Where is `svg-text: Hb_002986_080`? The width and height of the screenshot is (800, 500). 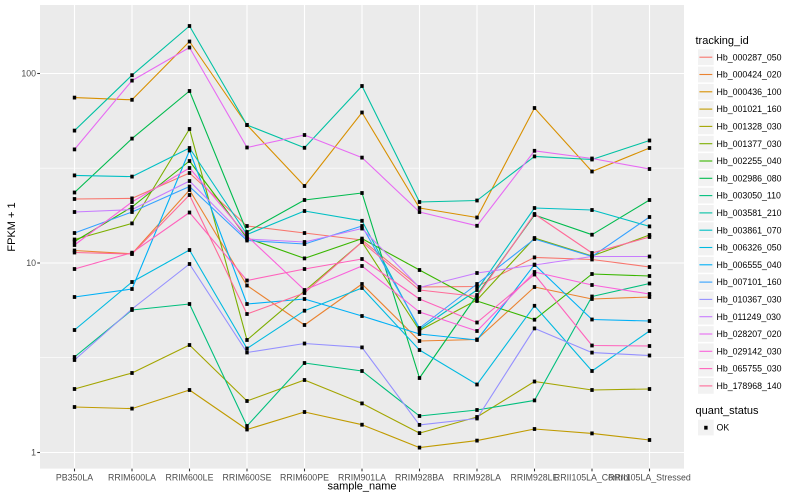
svg-text: Hb_002986_080 is located at coordinates (749, 178).